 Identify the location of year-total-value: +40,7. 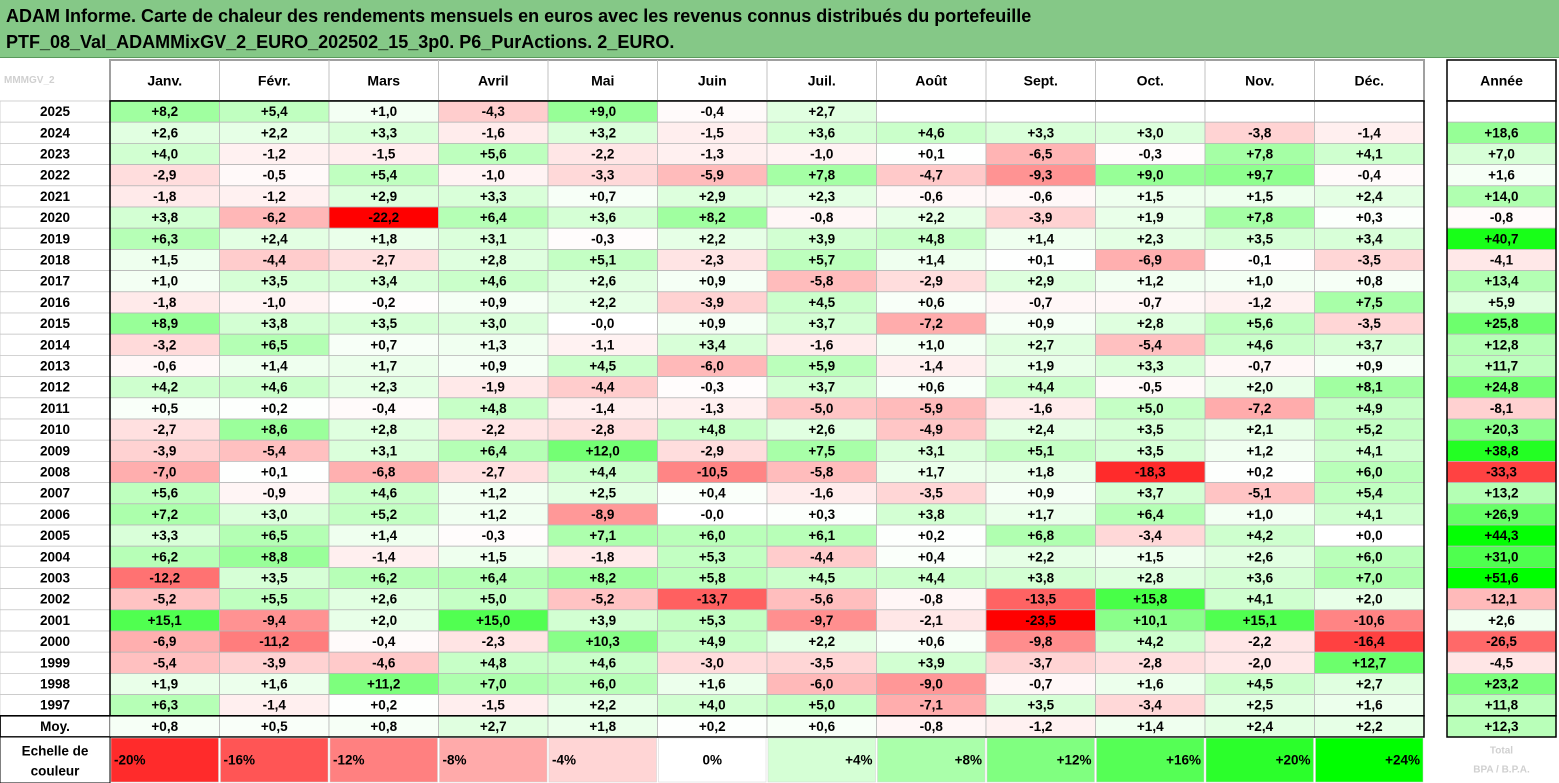
(1501, 238).